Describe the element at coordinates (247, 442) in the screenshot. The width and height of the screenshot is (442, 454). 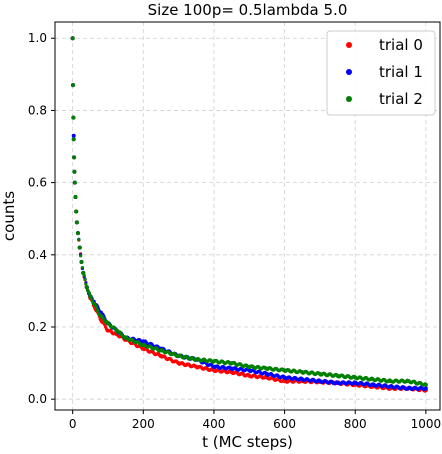
I see `x-axis-label: t (MC steps)` at that location.